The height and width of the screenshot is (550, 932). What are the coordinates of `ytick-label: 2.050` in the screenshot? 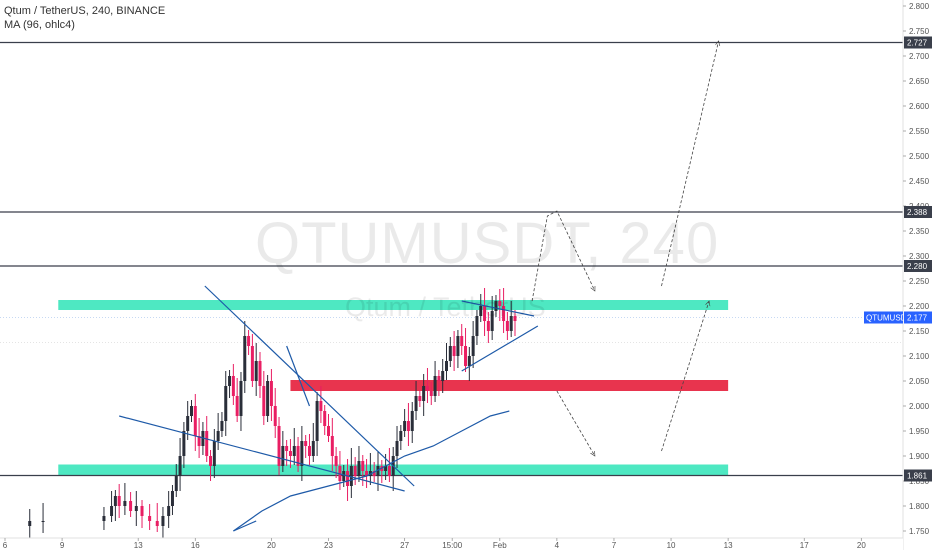 It's located at (919, 381).